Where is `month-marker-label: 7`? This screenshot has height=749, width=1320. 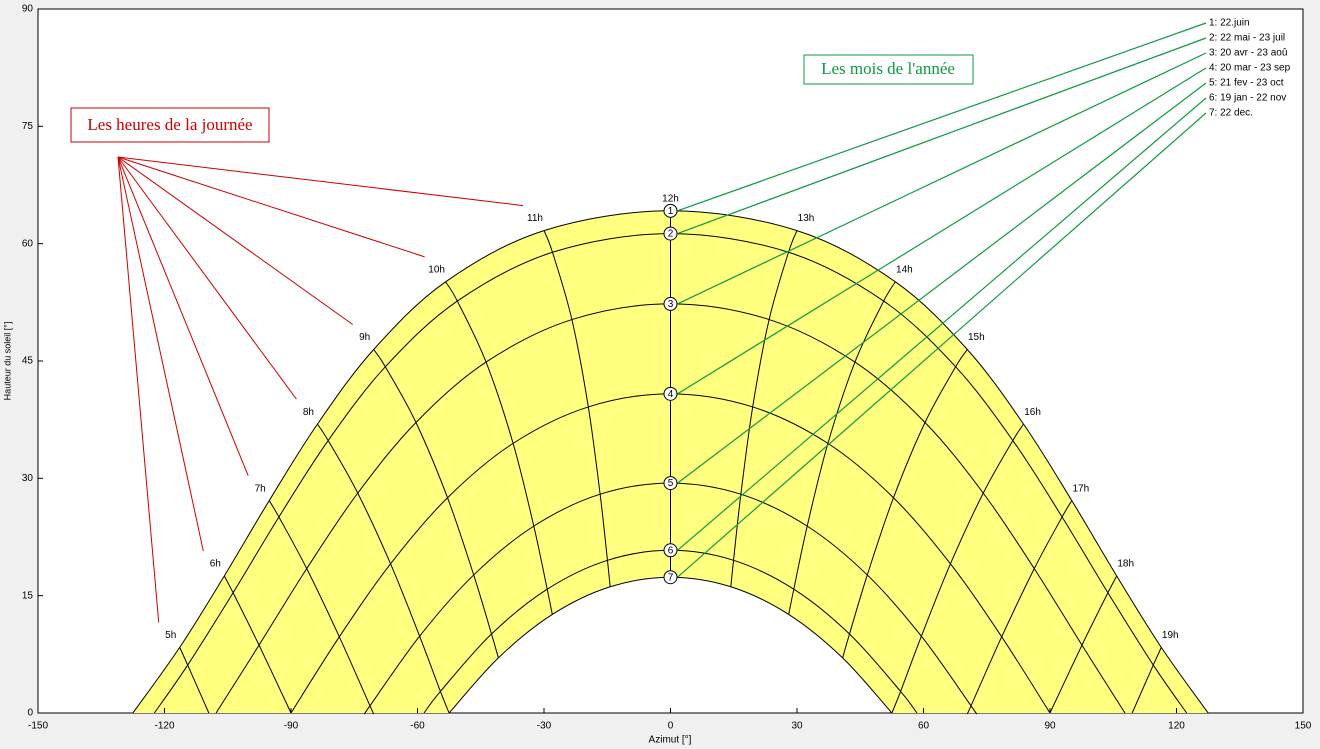
month-marker-label: 7 is located at coordinates (671, 577).